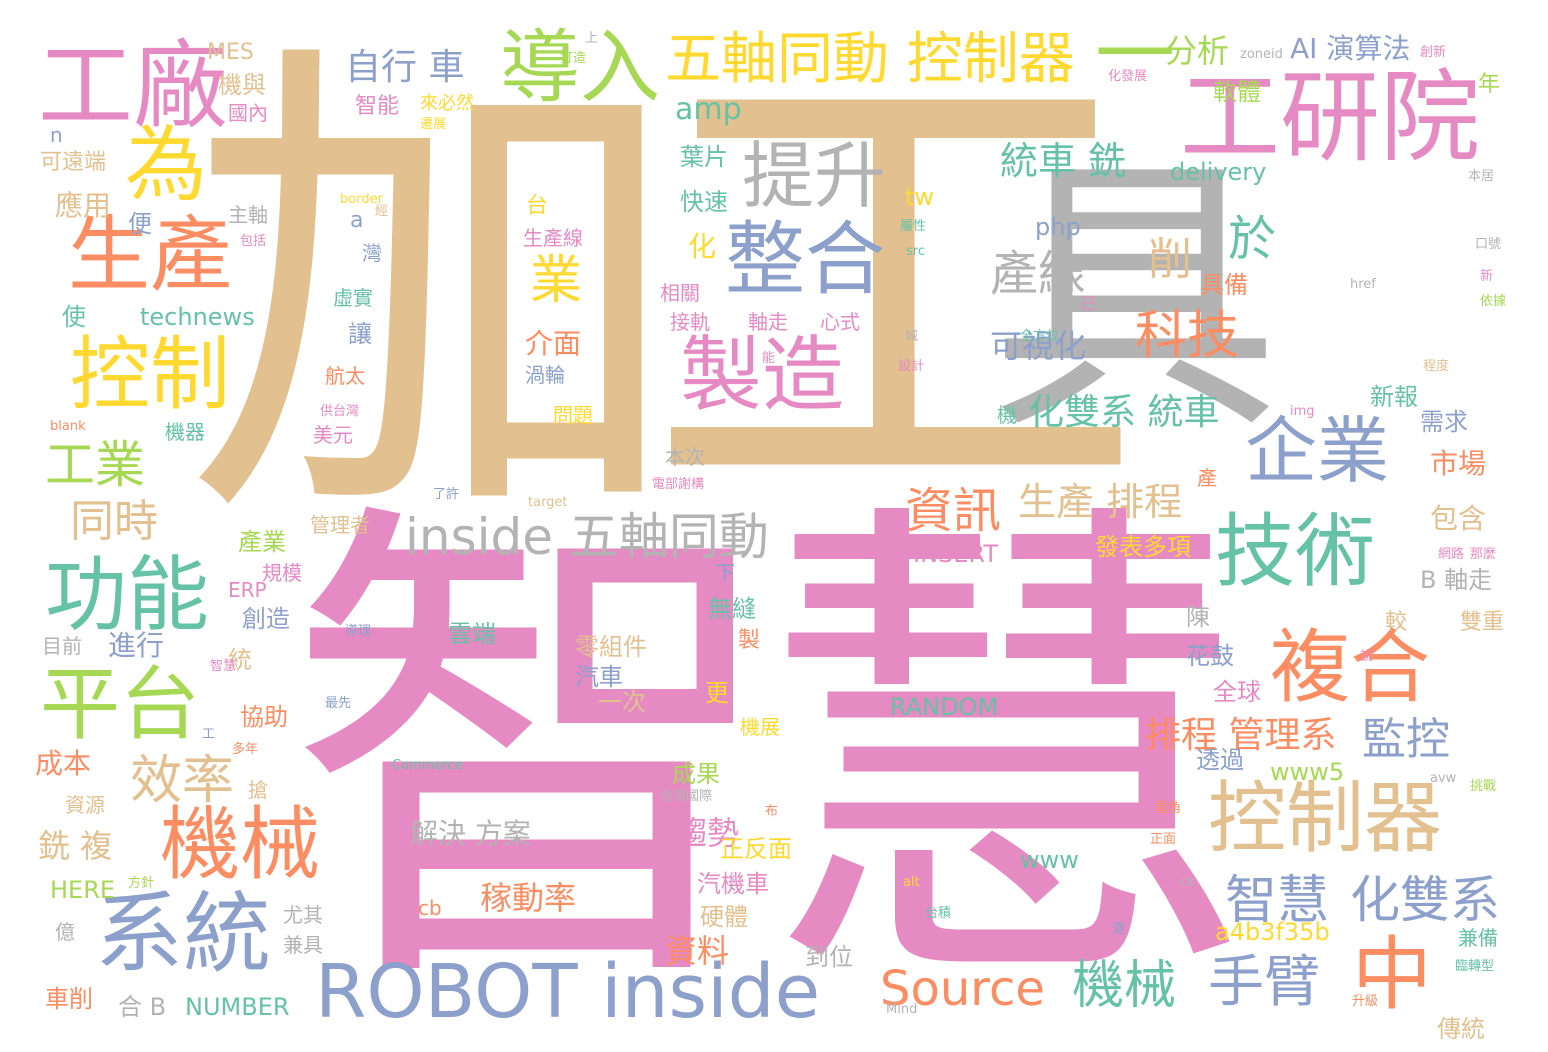 This screenshot has width=1548, height=1052. What do you see at coordinates (814, 176) in the screenshot?
I see `word-11: 提升` at bounding box center [814, 176].